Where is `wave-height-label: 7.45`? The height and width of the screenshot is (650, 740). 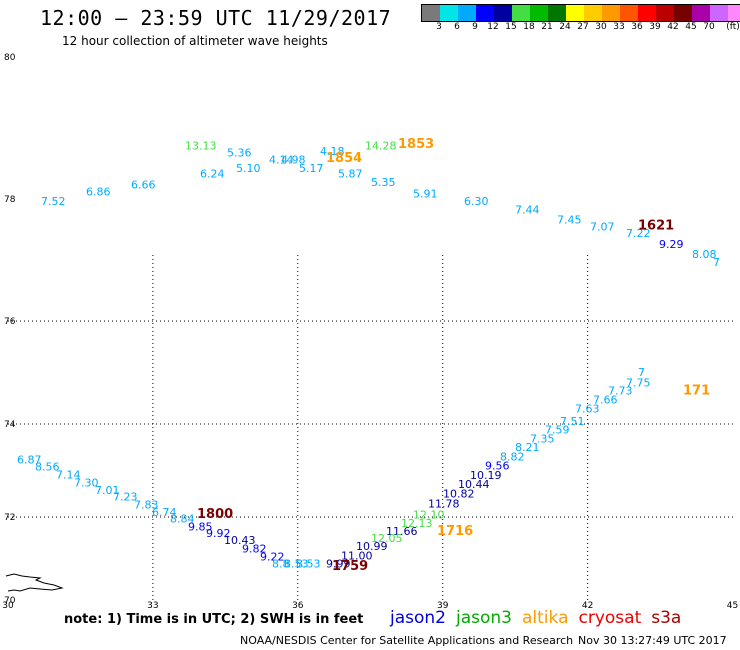 wave-height-label: 7.45 is located at coordinates (569, 219).